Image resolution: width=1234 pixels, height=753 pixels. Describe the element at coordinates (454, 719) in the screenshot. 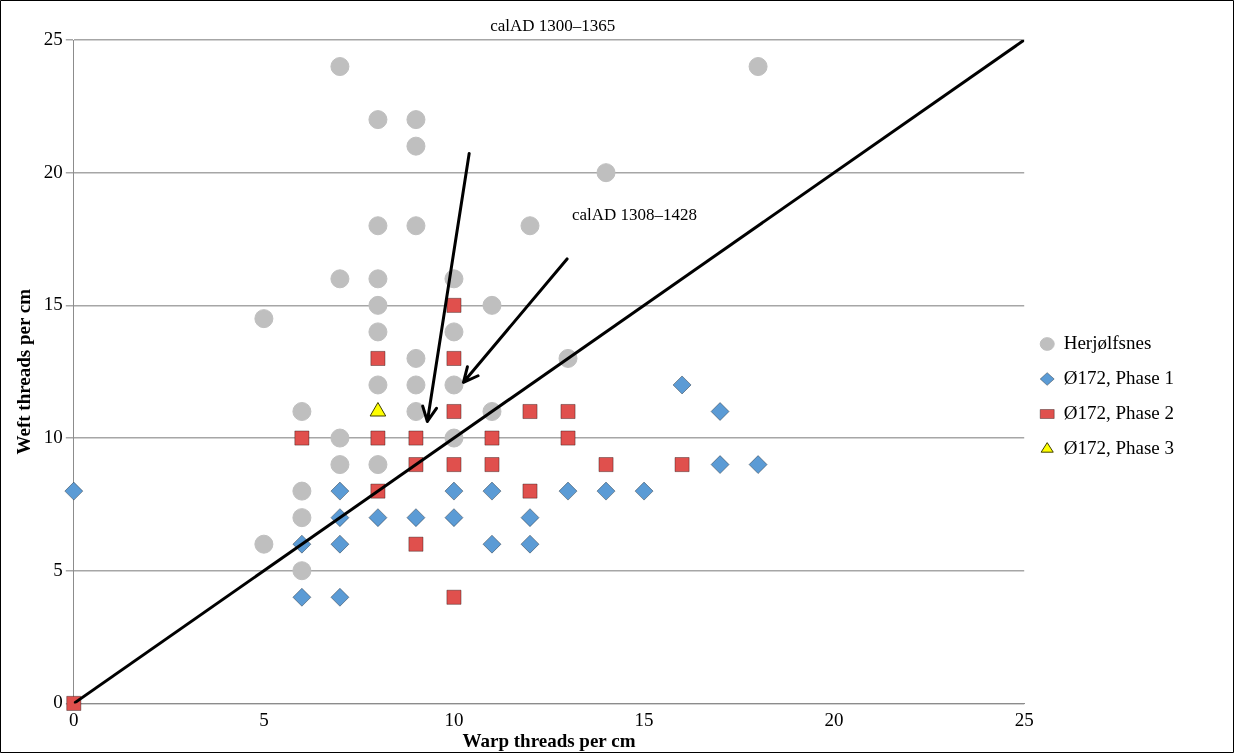

I see `x-tick-label: 10` at that location.